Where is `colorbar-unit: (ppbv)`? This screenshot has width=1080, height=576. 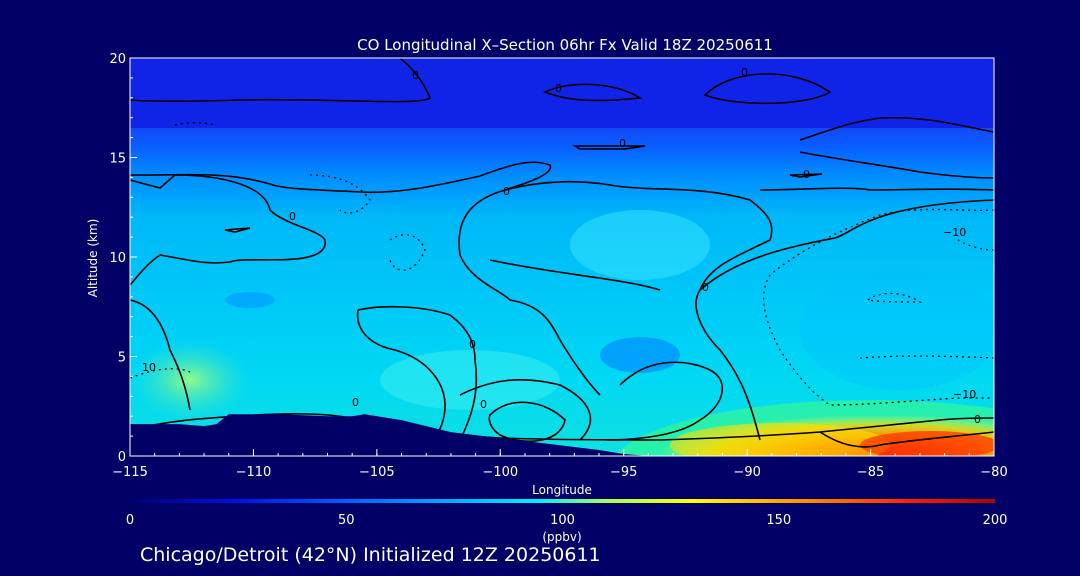
colorbar-unit: (ppbv) is located at coordinates (561, 537).